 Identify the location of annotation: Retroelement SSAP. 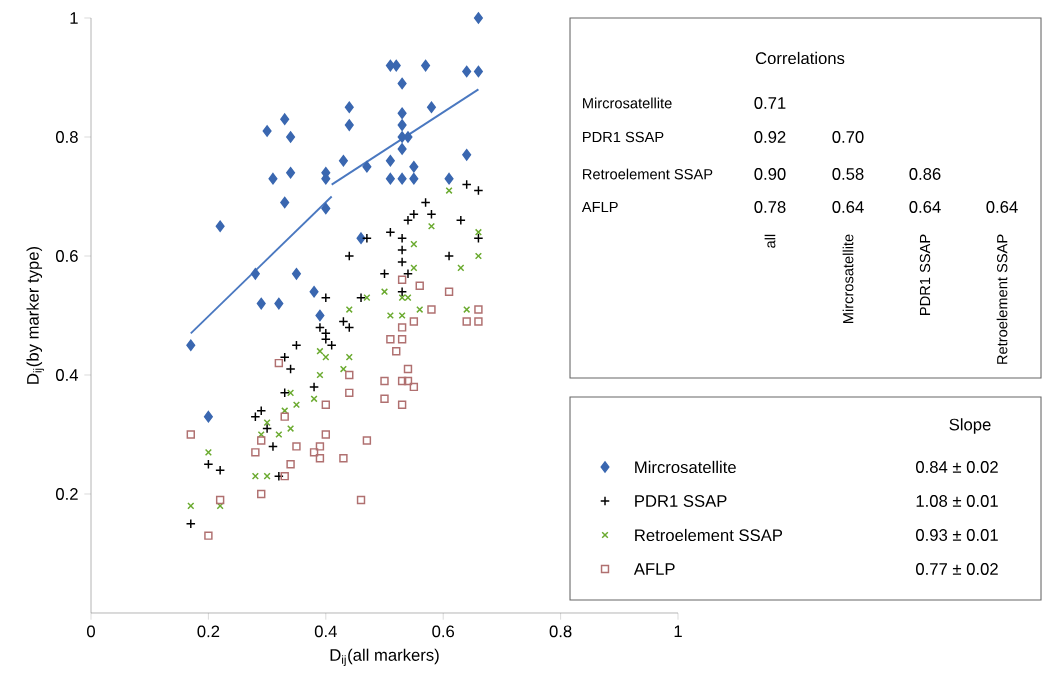
(648, 174).